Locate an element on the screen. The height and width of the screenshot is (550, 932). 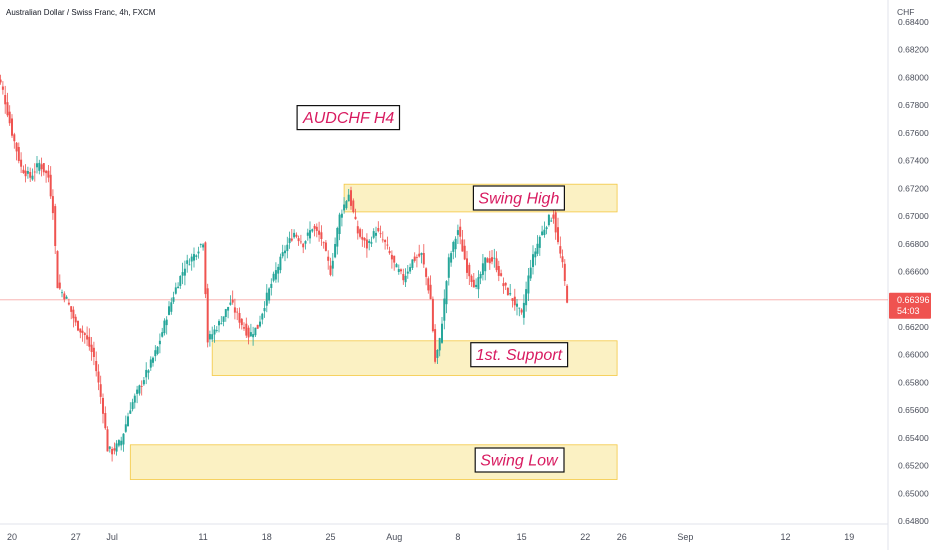
last-price-badge-bg is located at coordinates (910, 305).